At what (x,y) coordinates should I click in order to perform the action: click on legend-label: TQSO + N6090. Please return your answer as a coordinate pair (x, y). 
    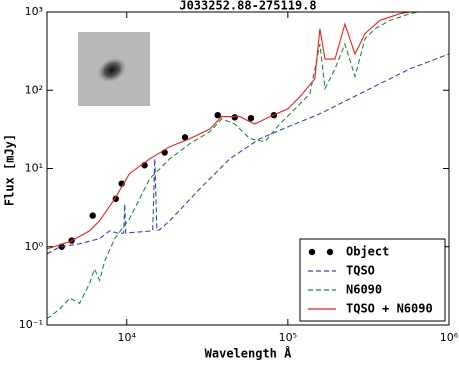
    Looking at the image, I should click on (389, 309).